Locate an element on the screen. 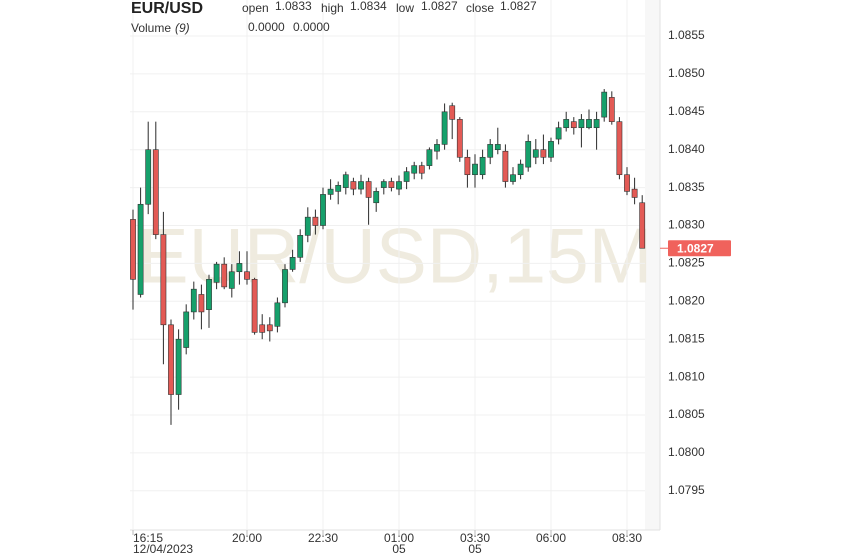 The height and width of the screenshot is (558, 844). y-tick-label: 1.0805 is located at coordinates (686, 414).